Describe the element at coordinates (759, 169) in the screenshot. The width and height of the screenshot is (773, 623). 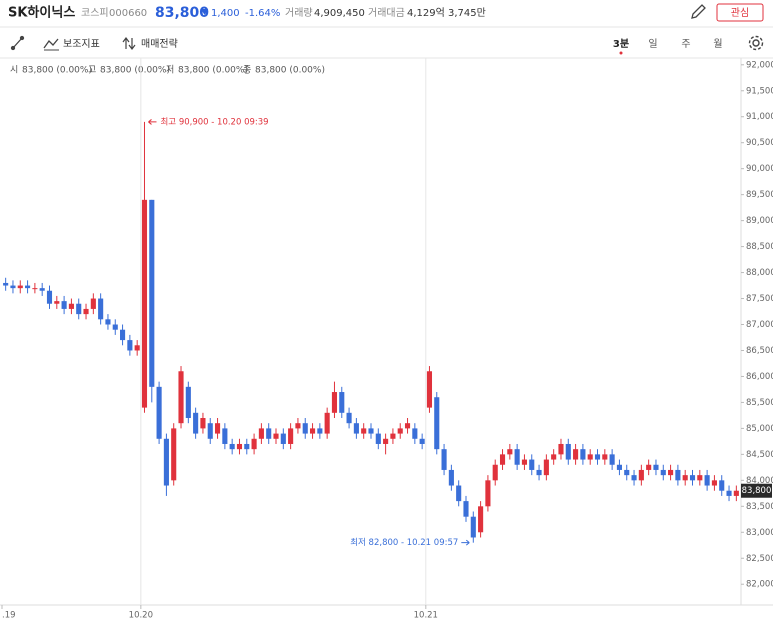
I see `y-tick-label: 90,000` at that location.